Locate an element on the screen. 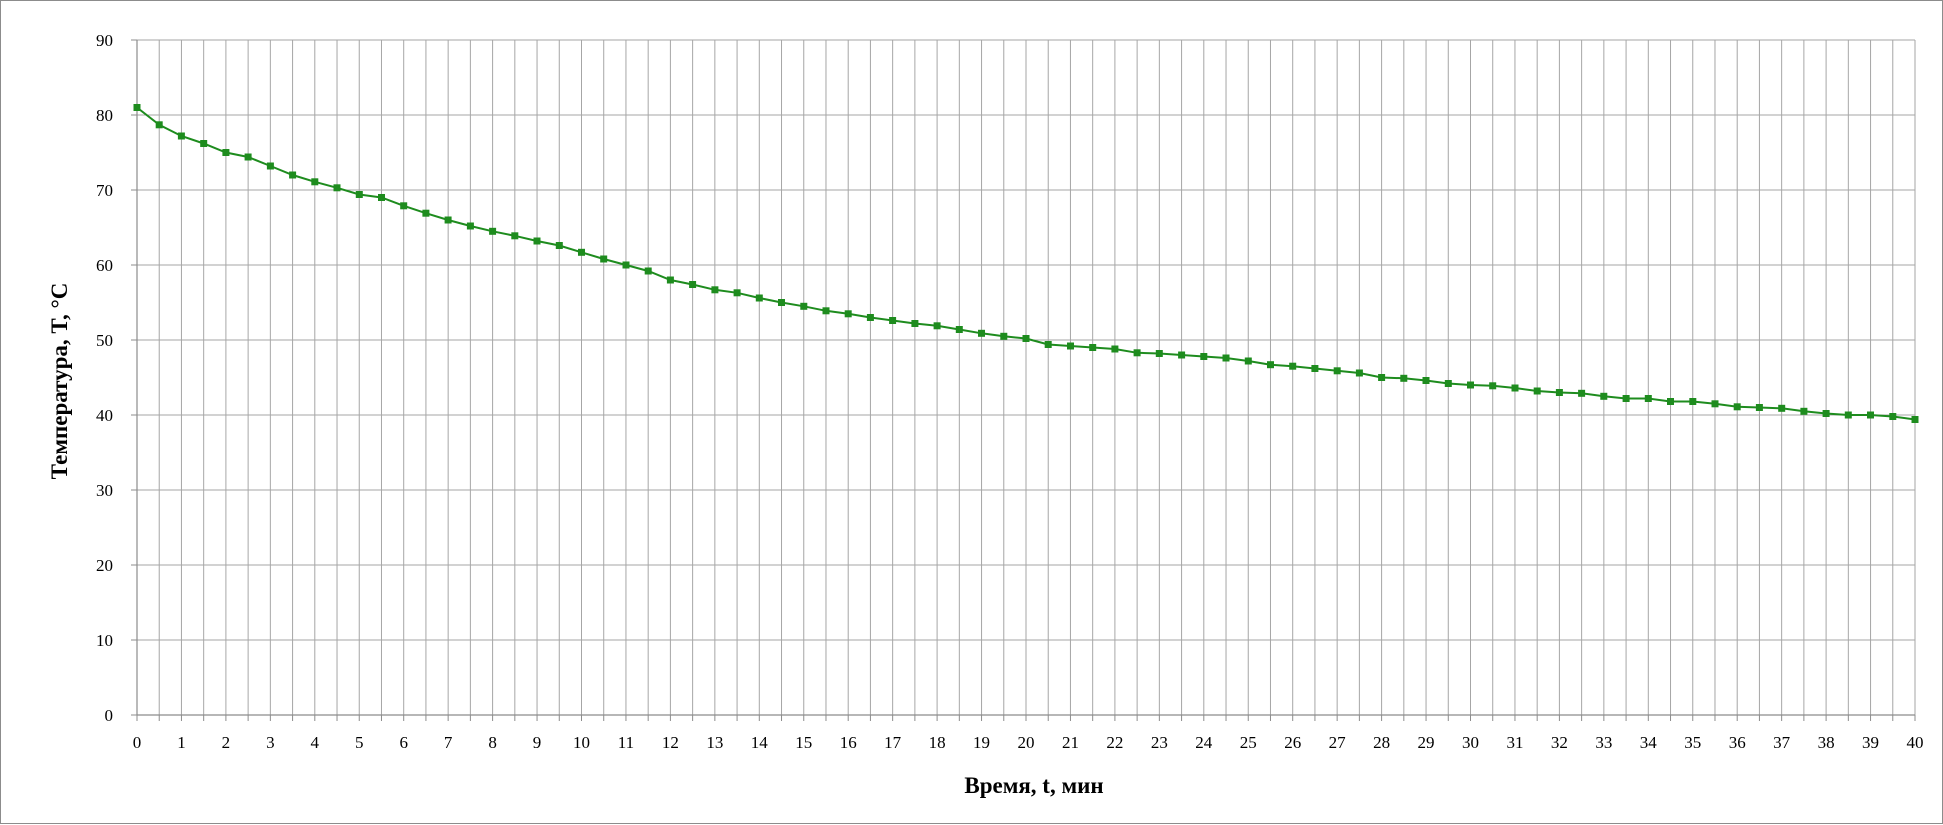 The width and height of the screenshot is (1943, 825). y-tick-label: 50 is located at coordinates (104, 340).